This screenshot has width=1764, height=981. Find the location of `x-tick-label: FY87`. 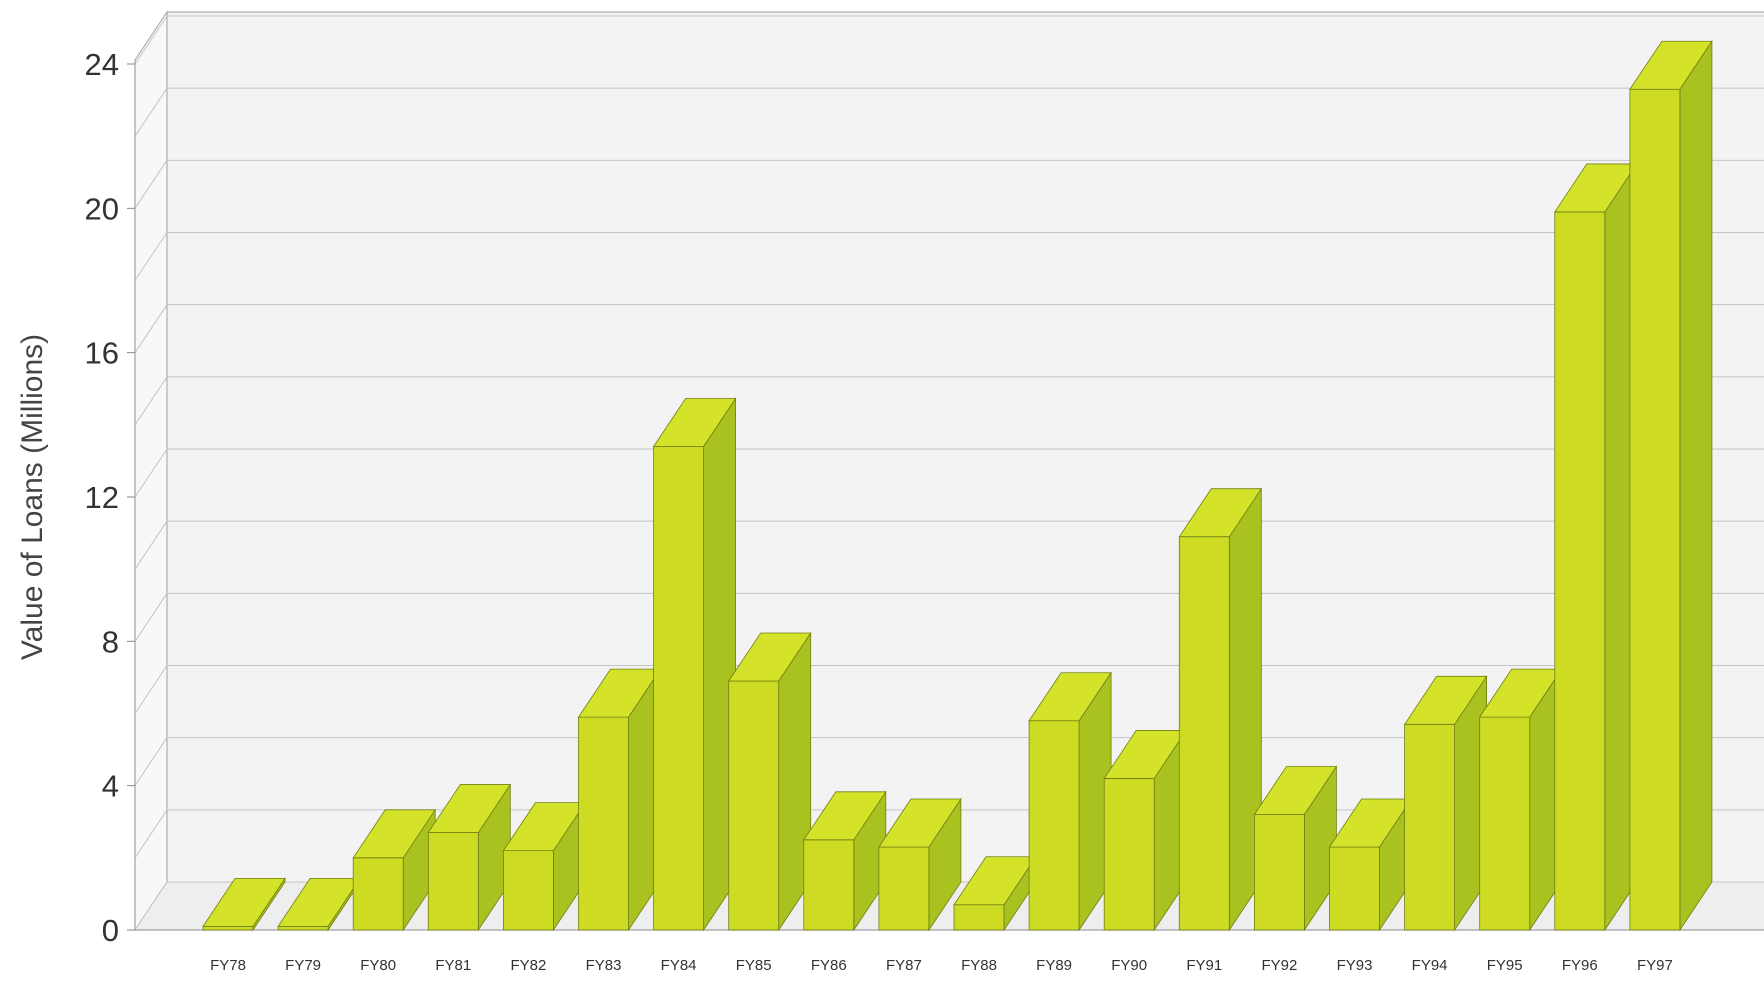

x-tick-label: FY87 is located at coordinates (904, 965).